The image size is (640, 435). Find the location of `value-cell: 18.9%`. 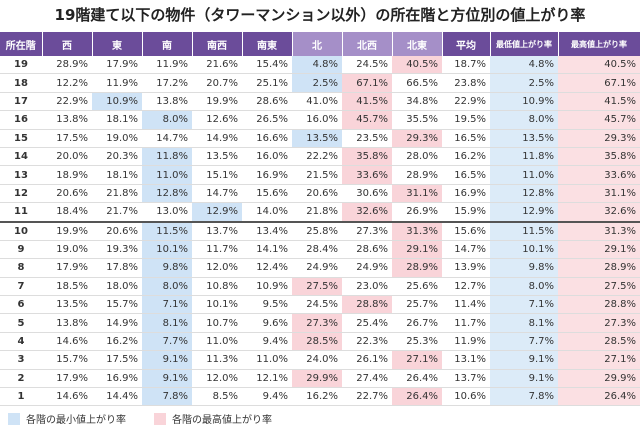

value-cell: 18.9% is located at coordinates (67, 175).